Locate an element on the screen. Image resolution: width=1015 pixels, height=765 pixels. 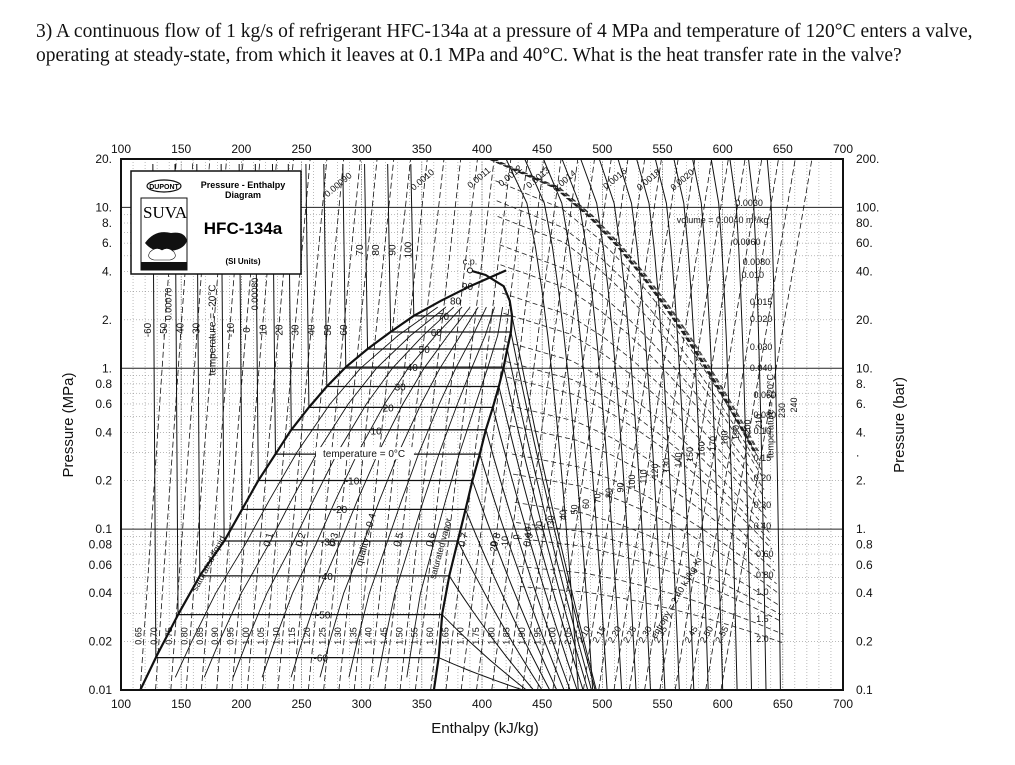
liquid-temp-label: 10 is located at coordinates (263, 330).